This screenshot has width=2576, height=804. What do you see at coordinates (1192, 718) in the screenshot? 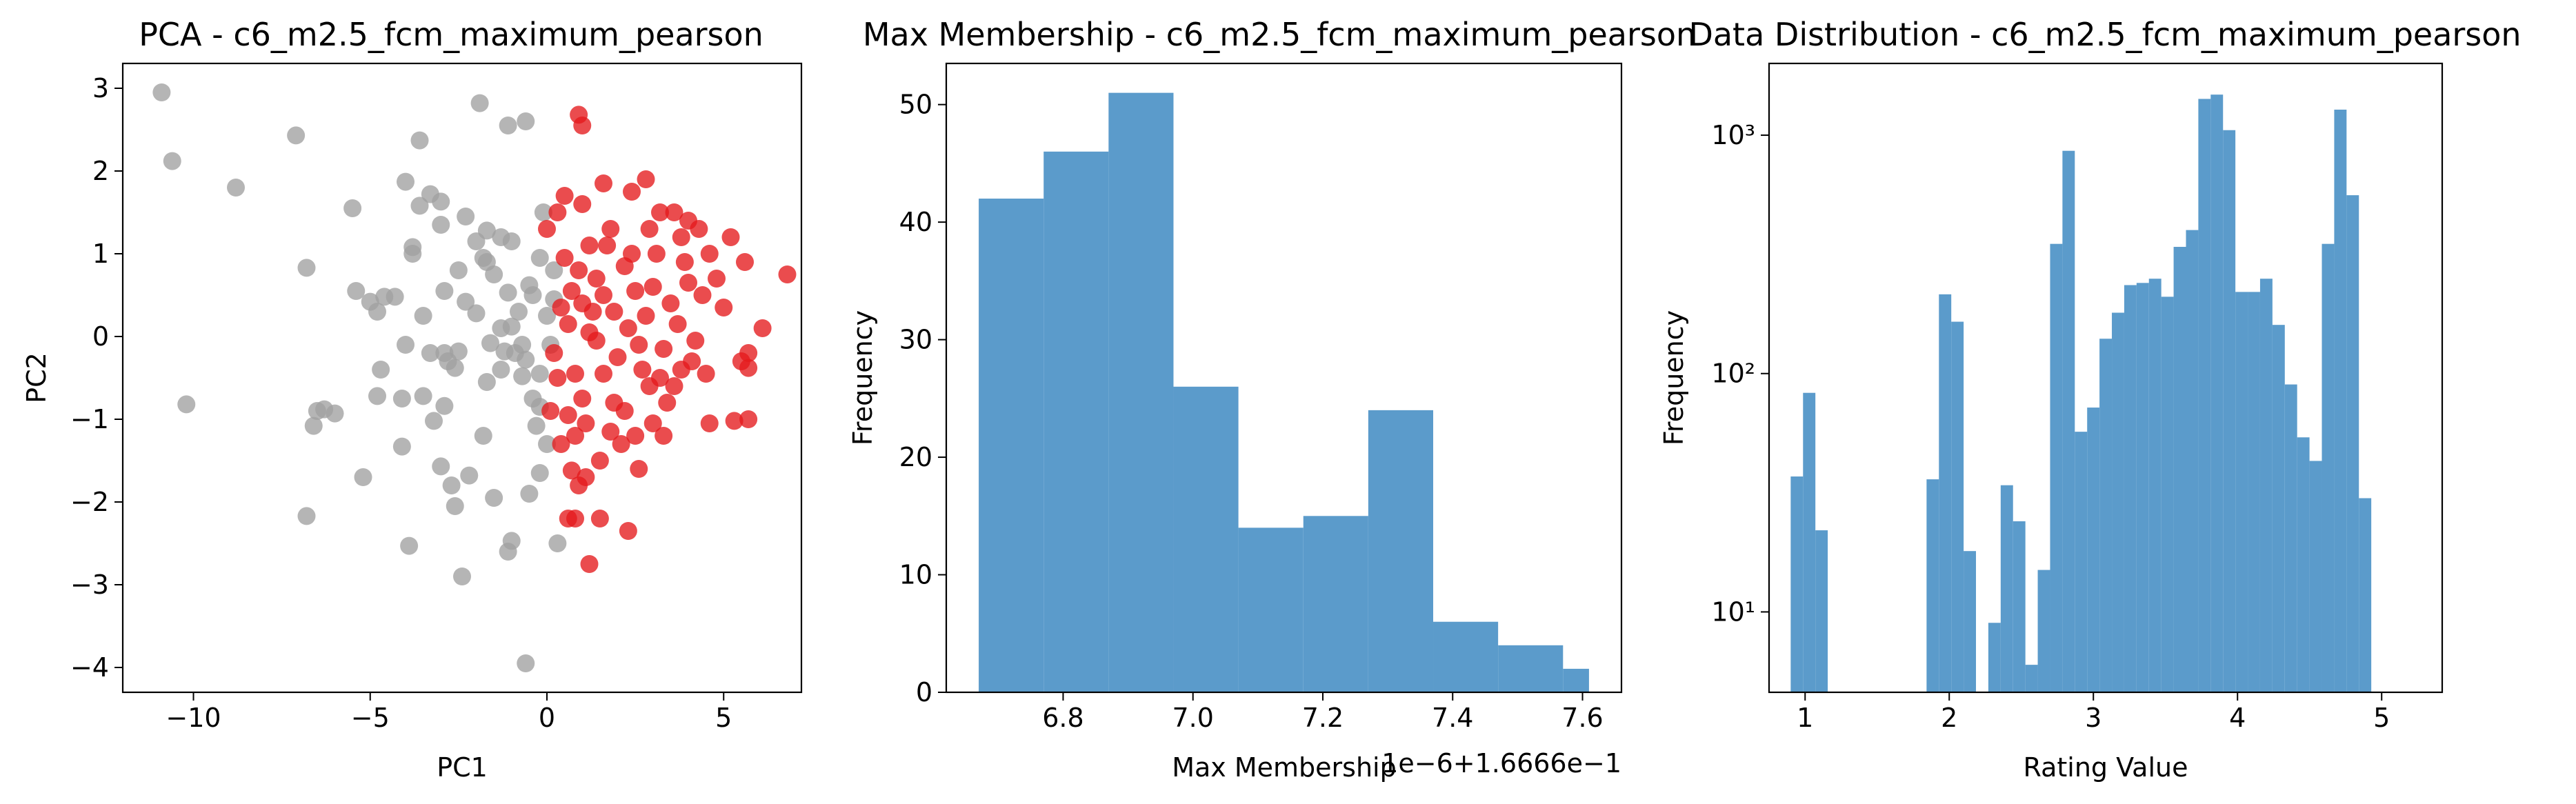
I see `membership-x-tick-label: 7.0` at bounding box center [1192, 718].